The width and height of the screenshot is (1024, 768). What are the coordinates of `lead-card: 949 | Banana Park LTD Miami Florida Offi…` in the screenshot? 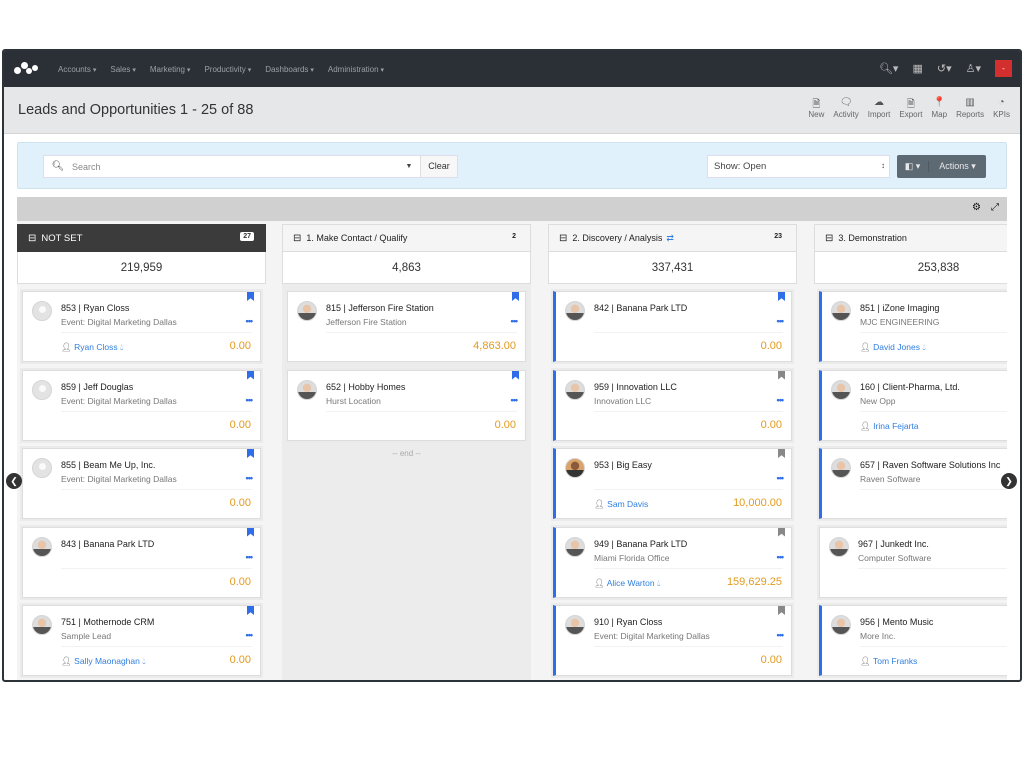 It's located at (672, 562).